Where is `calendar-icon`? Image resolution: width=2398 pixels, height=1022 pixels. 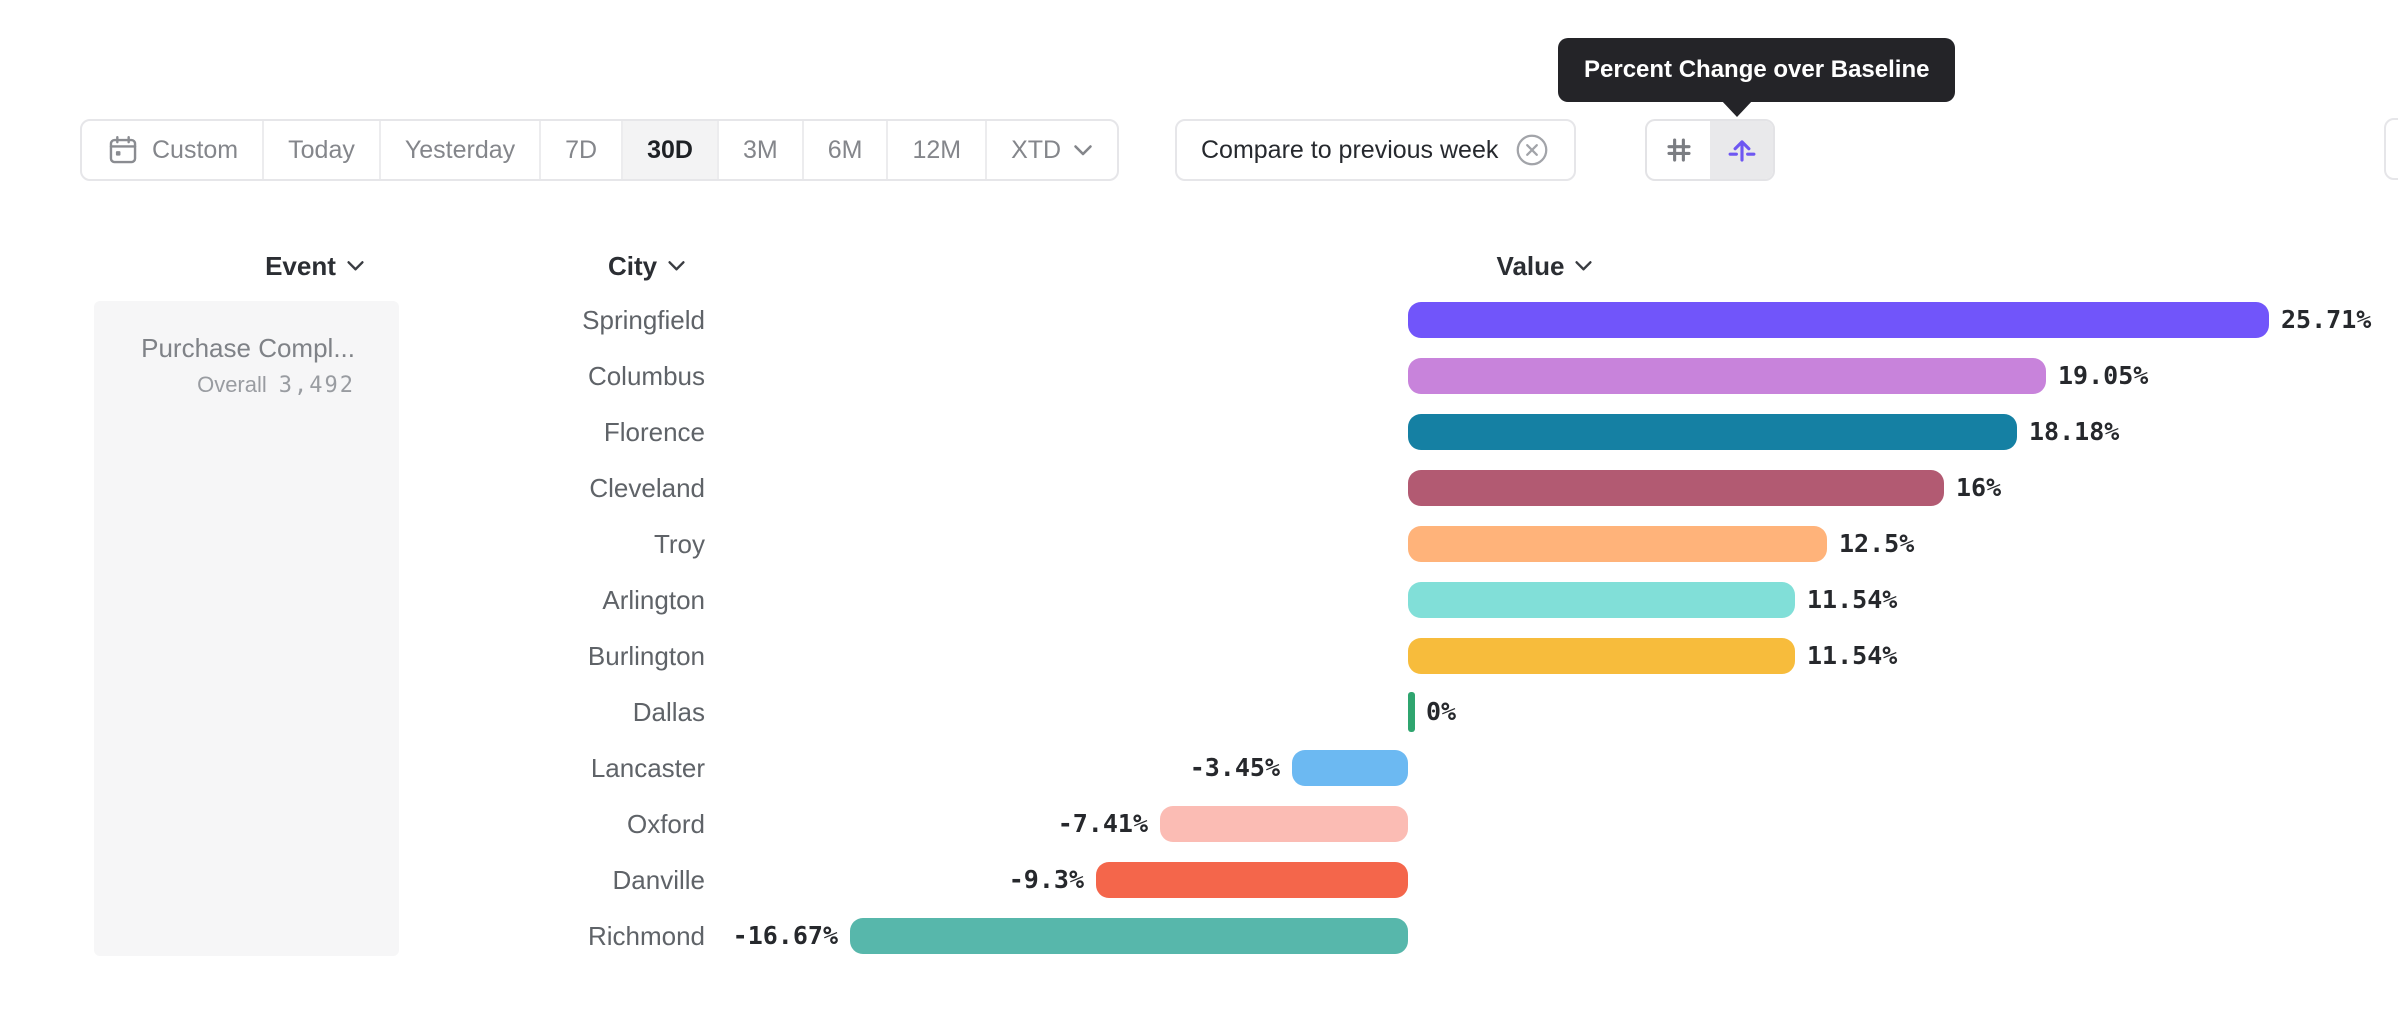
calendar-icon is located at coordinates (123, 150).